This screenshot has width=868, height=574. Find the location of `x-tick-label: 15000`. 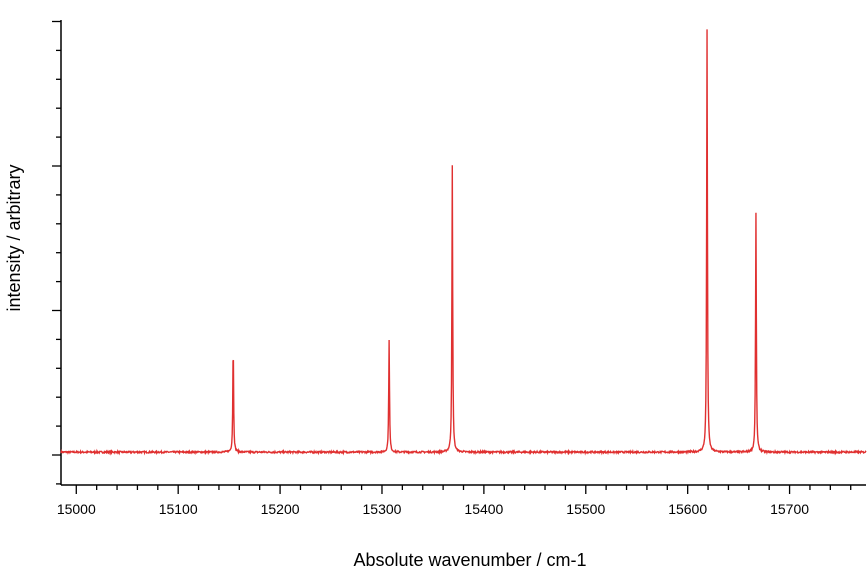

x-tick-label: 15000 is located at coordinates (76, 509).